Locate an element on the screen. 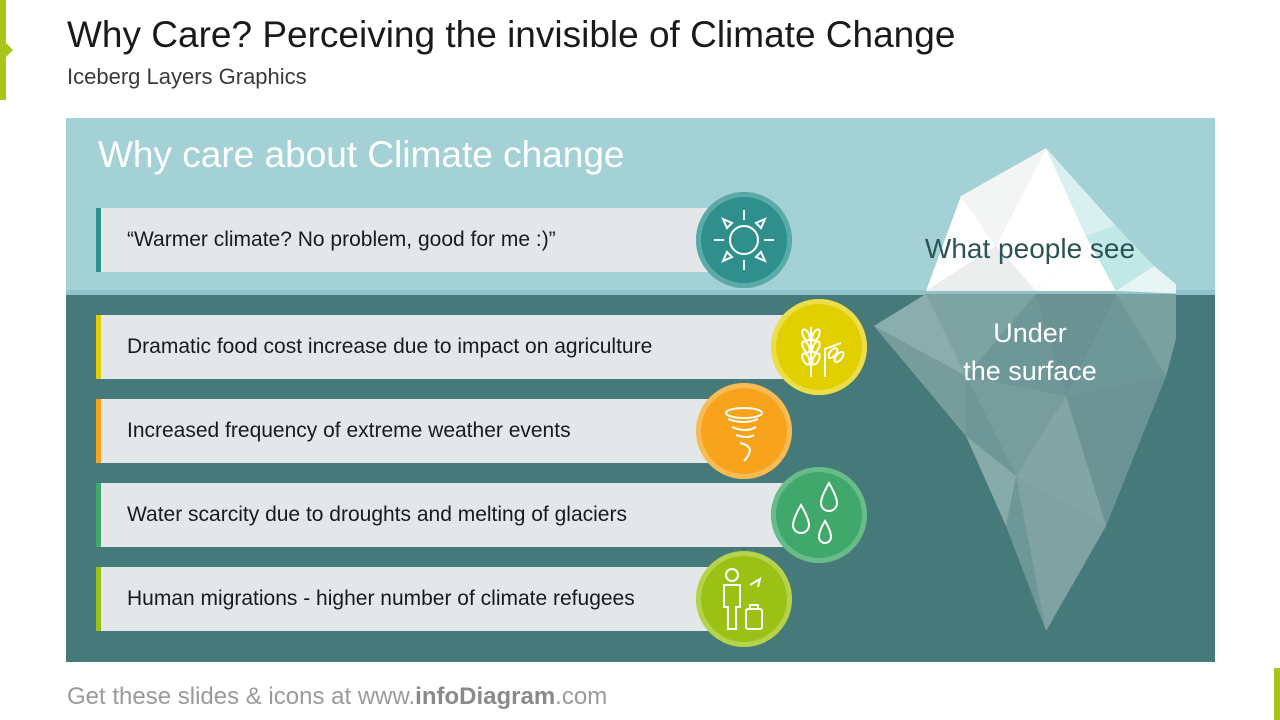  footer-suffix: .com is located at coordinates (581, 696).